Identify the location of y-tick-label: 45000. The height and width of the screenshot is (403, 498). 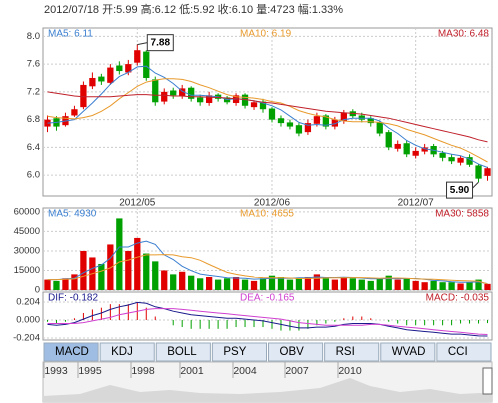
(27, 231).